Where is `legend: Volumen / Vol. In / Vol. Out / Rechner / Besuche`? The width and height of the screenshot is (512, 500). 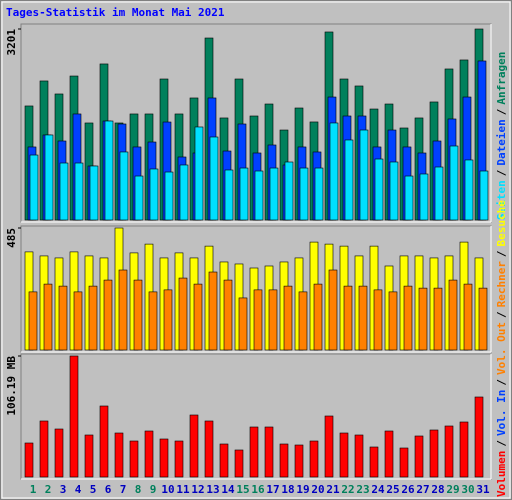
legend: Volumen / Vol. In / Vol. Out / Rechner / Besuche is located at coordinates (501, 348).